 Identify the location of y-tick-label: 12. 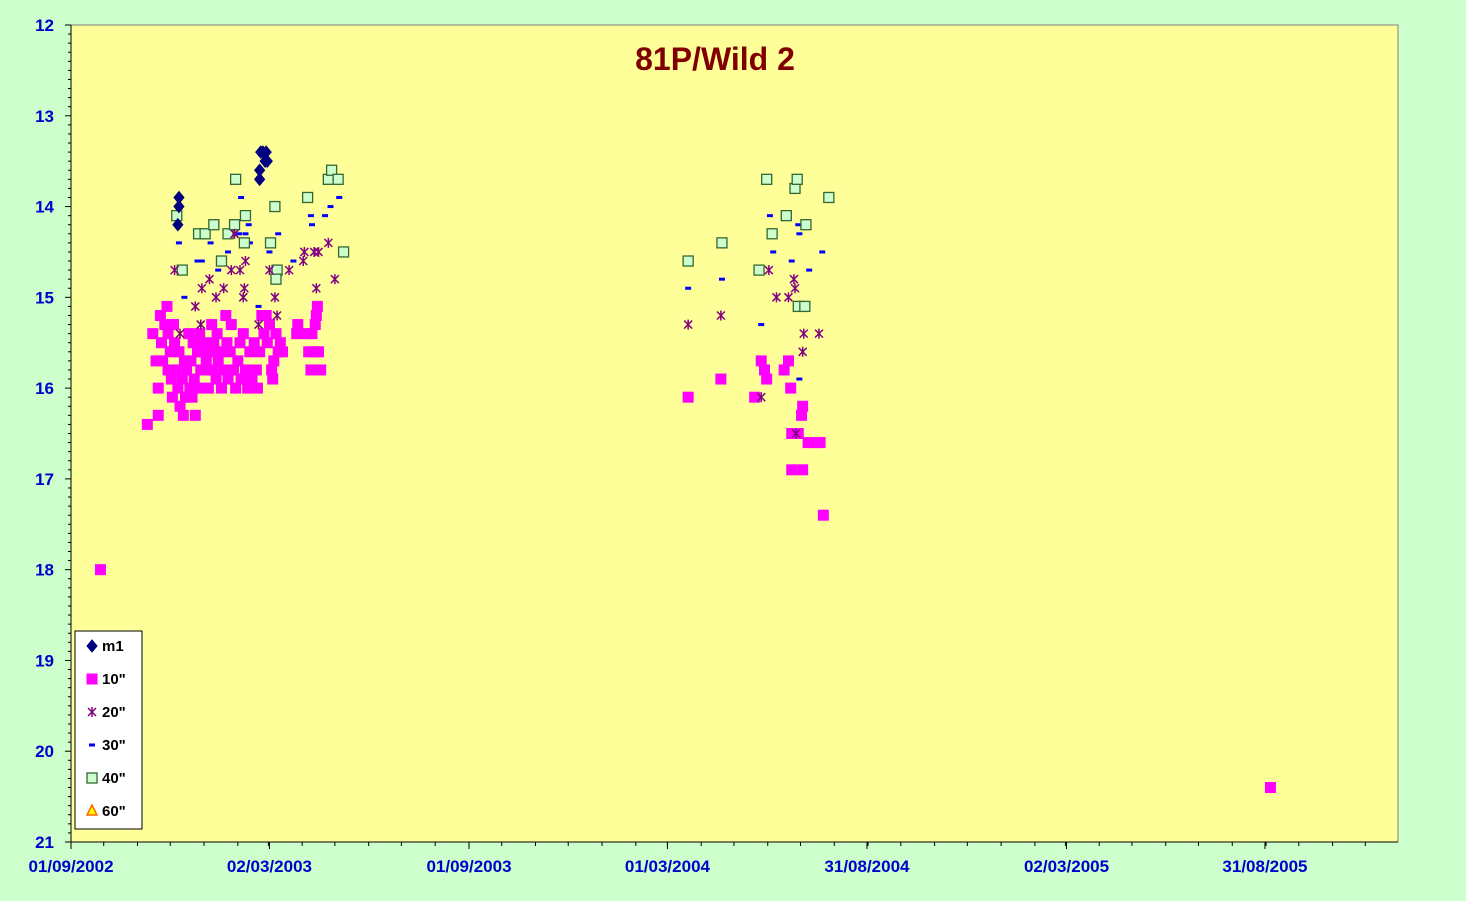
(44, 25).